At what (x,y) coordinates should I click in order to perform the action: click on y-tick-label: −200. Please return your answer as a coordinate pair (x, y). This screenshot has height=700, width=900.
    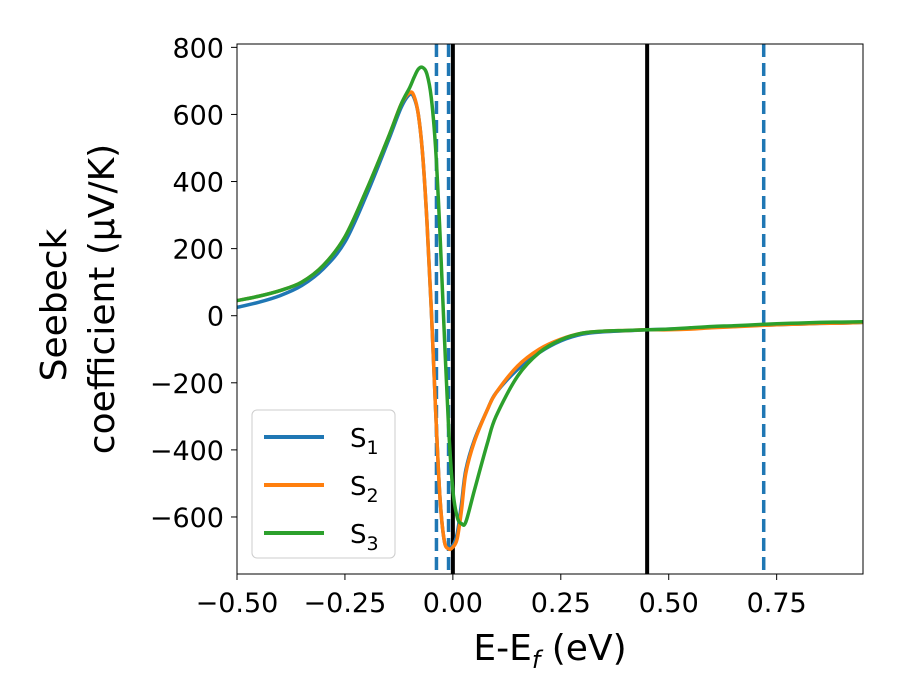
    Looking at the image, I should click on (187, 384).